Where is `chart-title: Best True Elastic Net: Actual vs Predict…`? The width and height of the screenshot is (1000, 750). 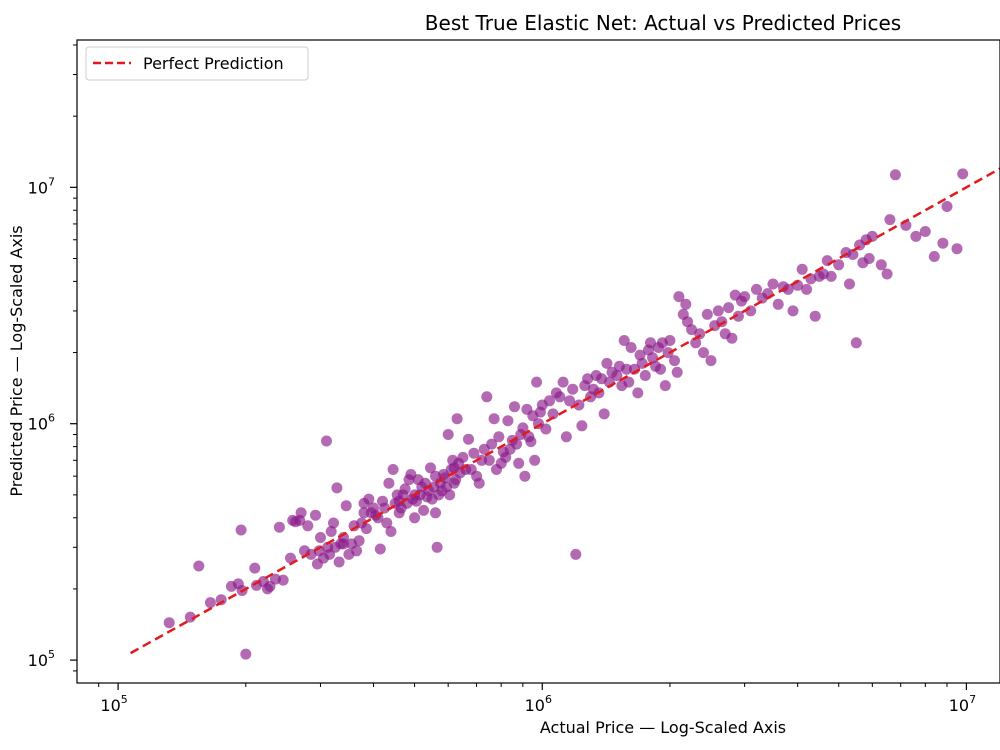
chart-title: Best True Elastic Net: Actual vs Predict… is located at coordinates (663, 23).